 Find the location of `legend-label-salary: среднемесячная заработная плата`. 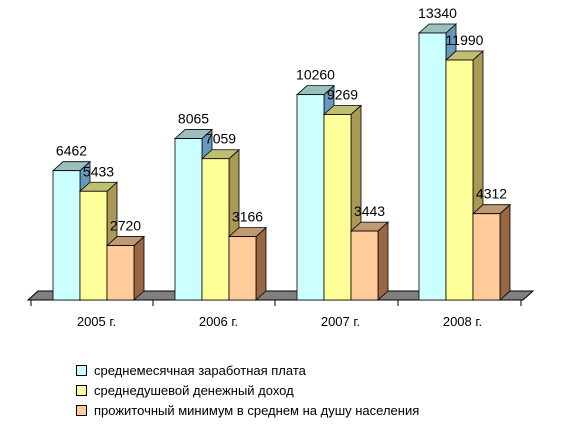

legend-label-salary: среднемесячная заработная плата is located at coordinates (200, 370).